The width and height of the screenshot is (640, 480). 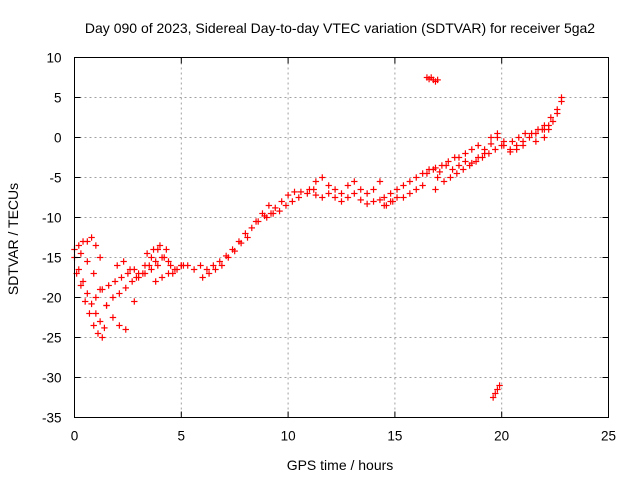 What do you see at coordinates (501, 436) in the screenshot?
I see `x-tick-label: 20` at bounding box center [501, 436].